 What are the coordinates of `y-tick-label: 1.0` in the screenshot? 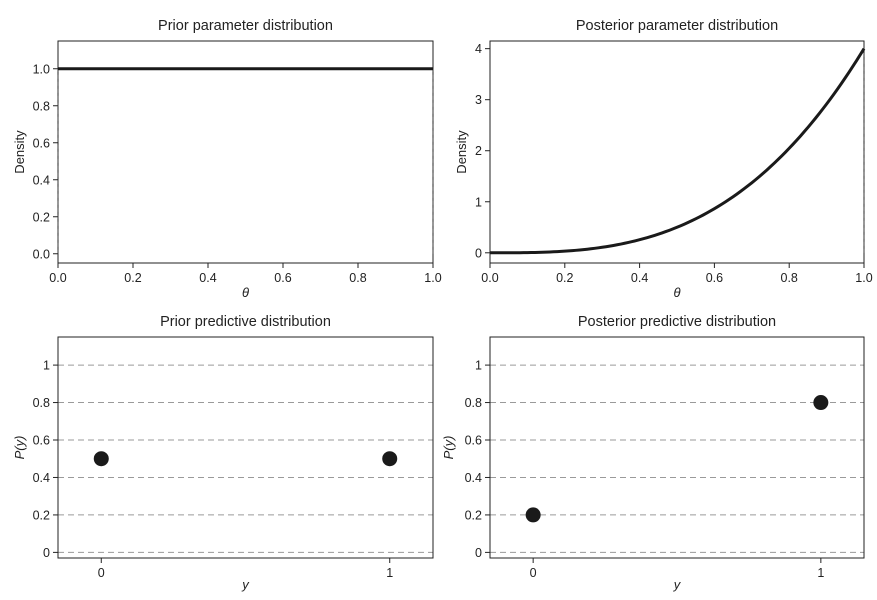 It's located at (41, 69).